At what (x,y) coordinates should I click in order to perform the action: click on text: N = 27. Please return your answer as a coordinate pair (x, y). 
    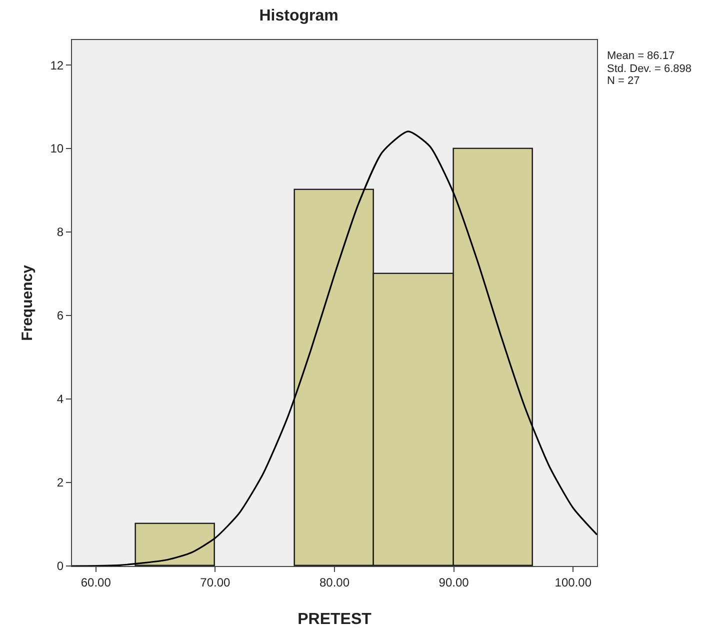
    Looking at the image, I should click on (623, 81).